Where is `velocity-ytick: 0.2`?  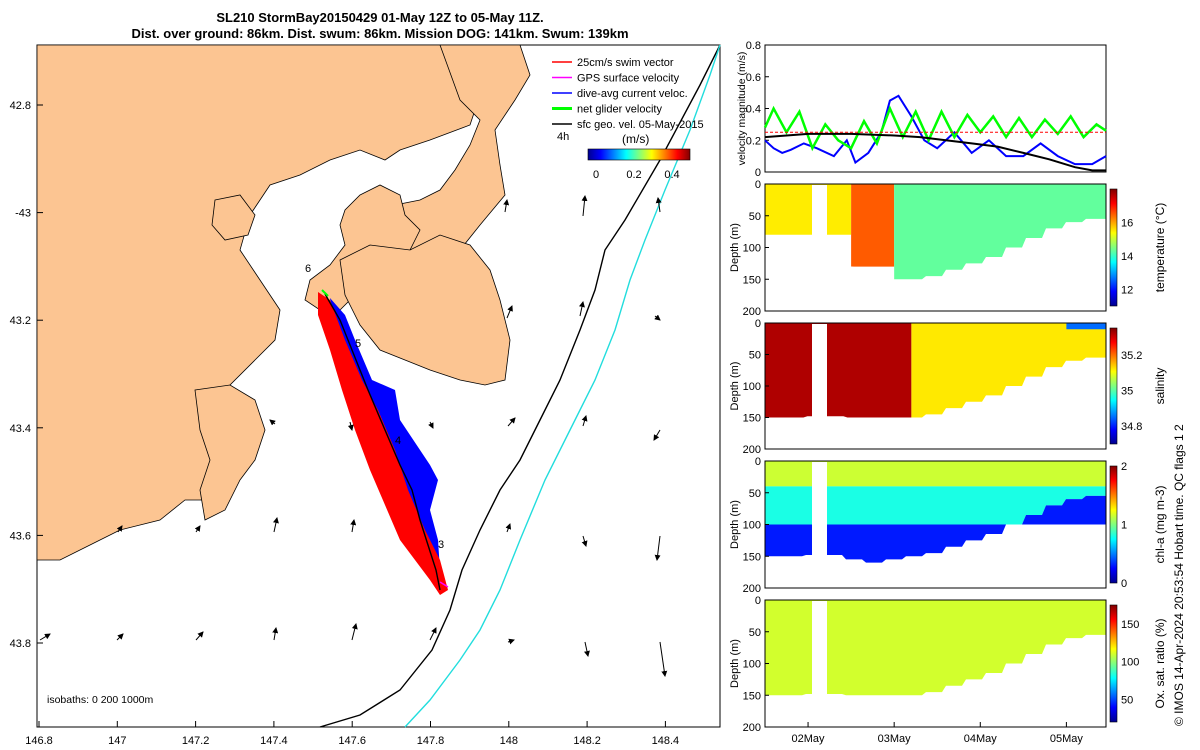
velocity-ytick: 0.2 is located at coordinates (753, 141).